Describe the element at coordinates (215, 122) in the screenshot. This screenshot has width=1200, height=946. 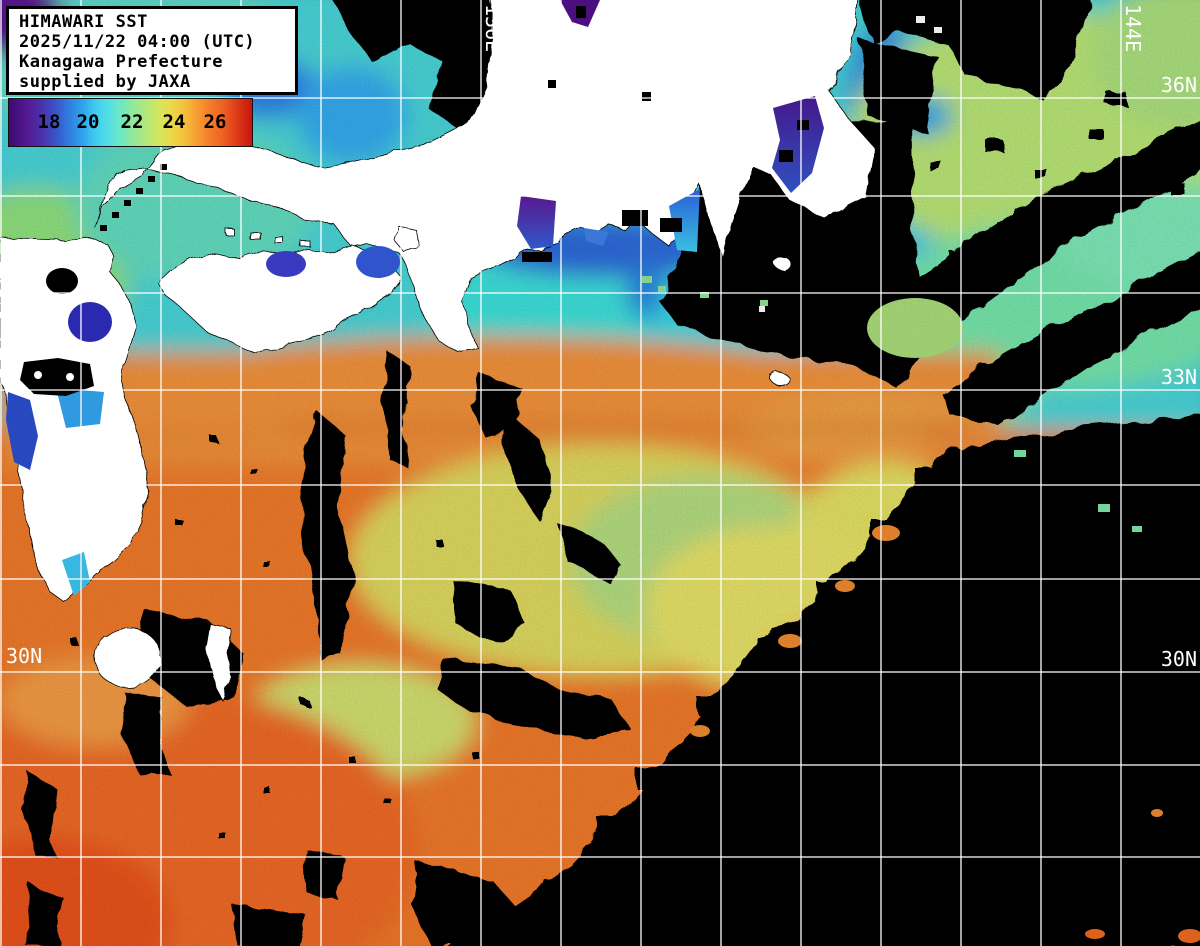
I see `colorbar-tick-26: 26` at that location.